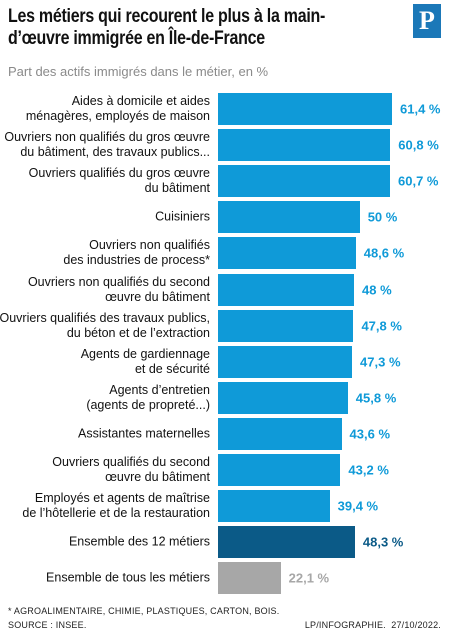 This screenshot has width=449, height=640. Describe the element at coordinates (376, 398) in the screenshot. I see `value-label: 45,8 %` at that location.